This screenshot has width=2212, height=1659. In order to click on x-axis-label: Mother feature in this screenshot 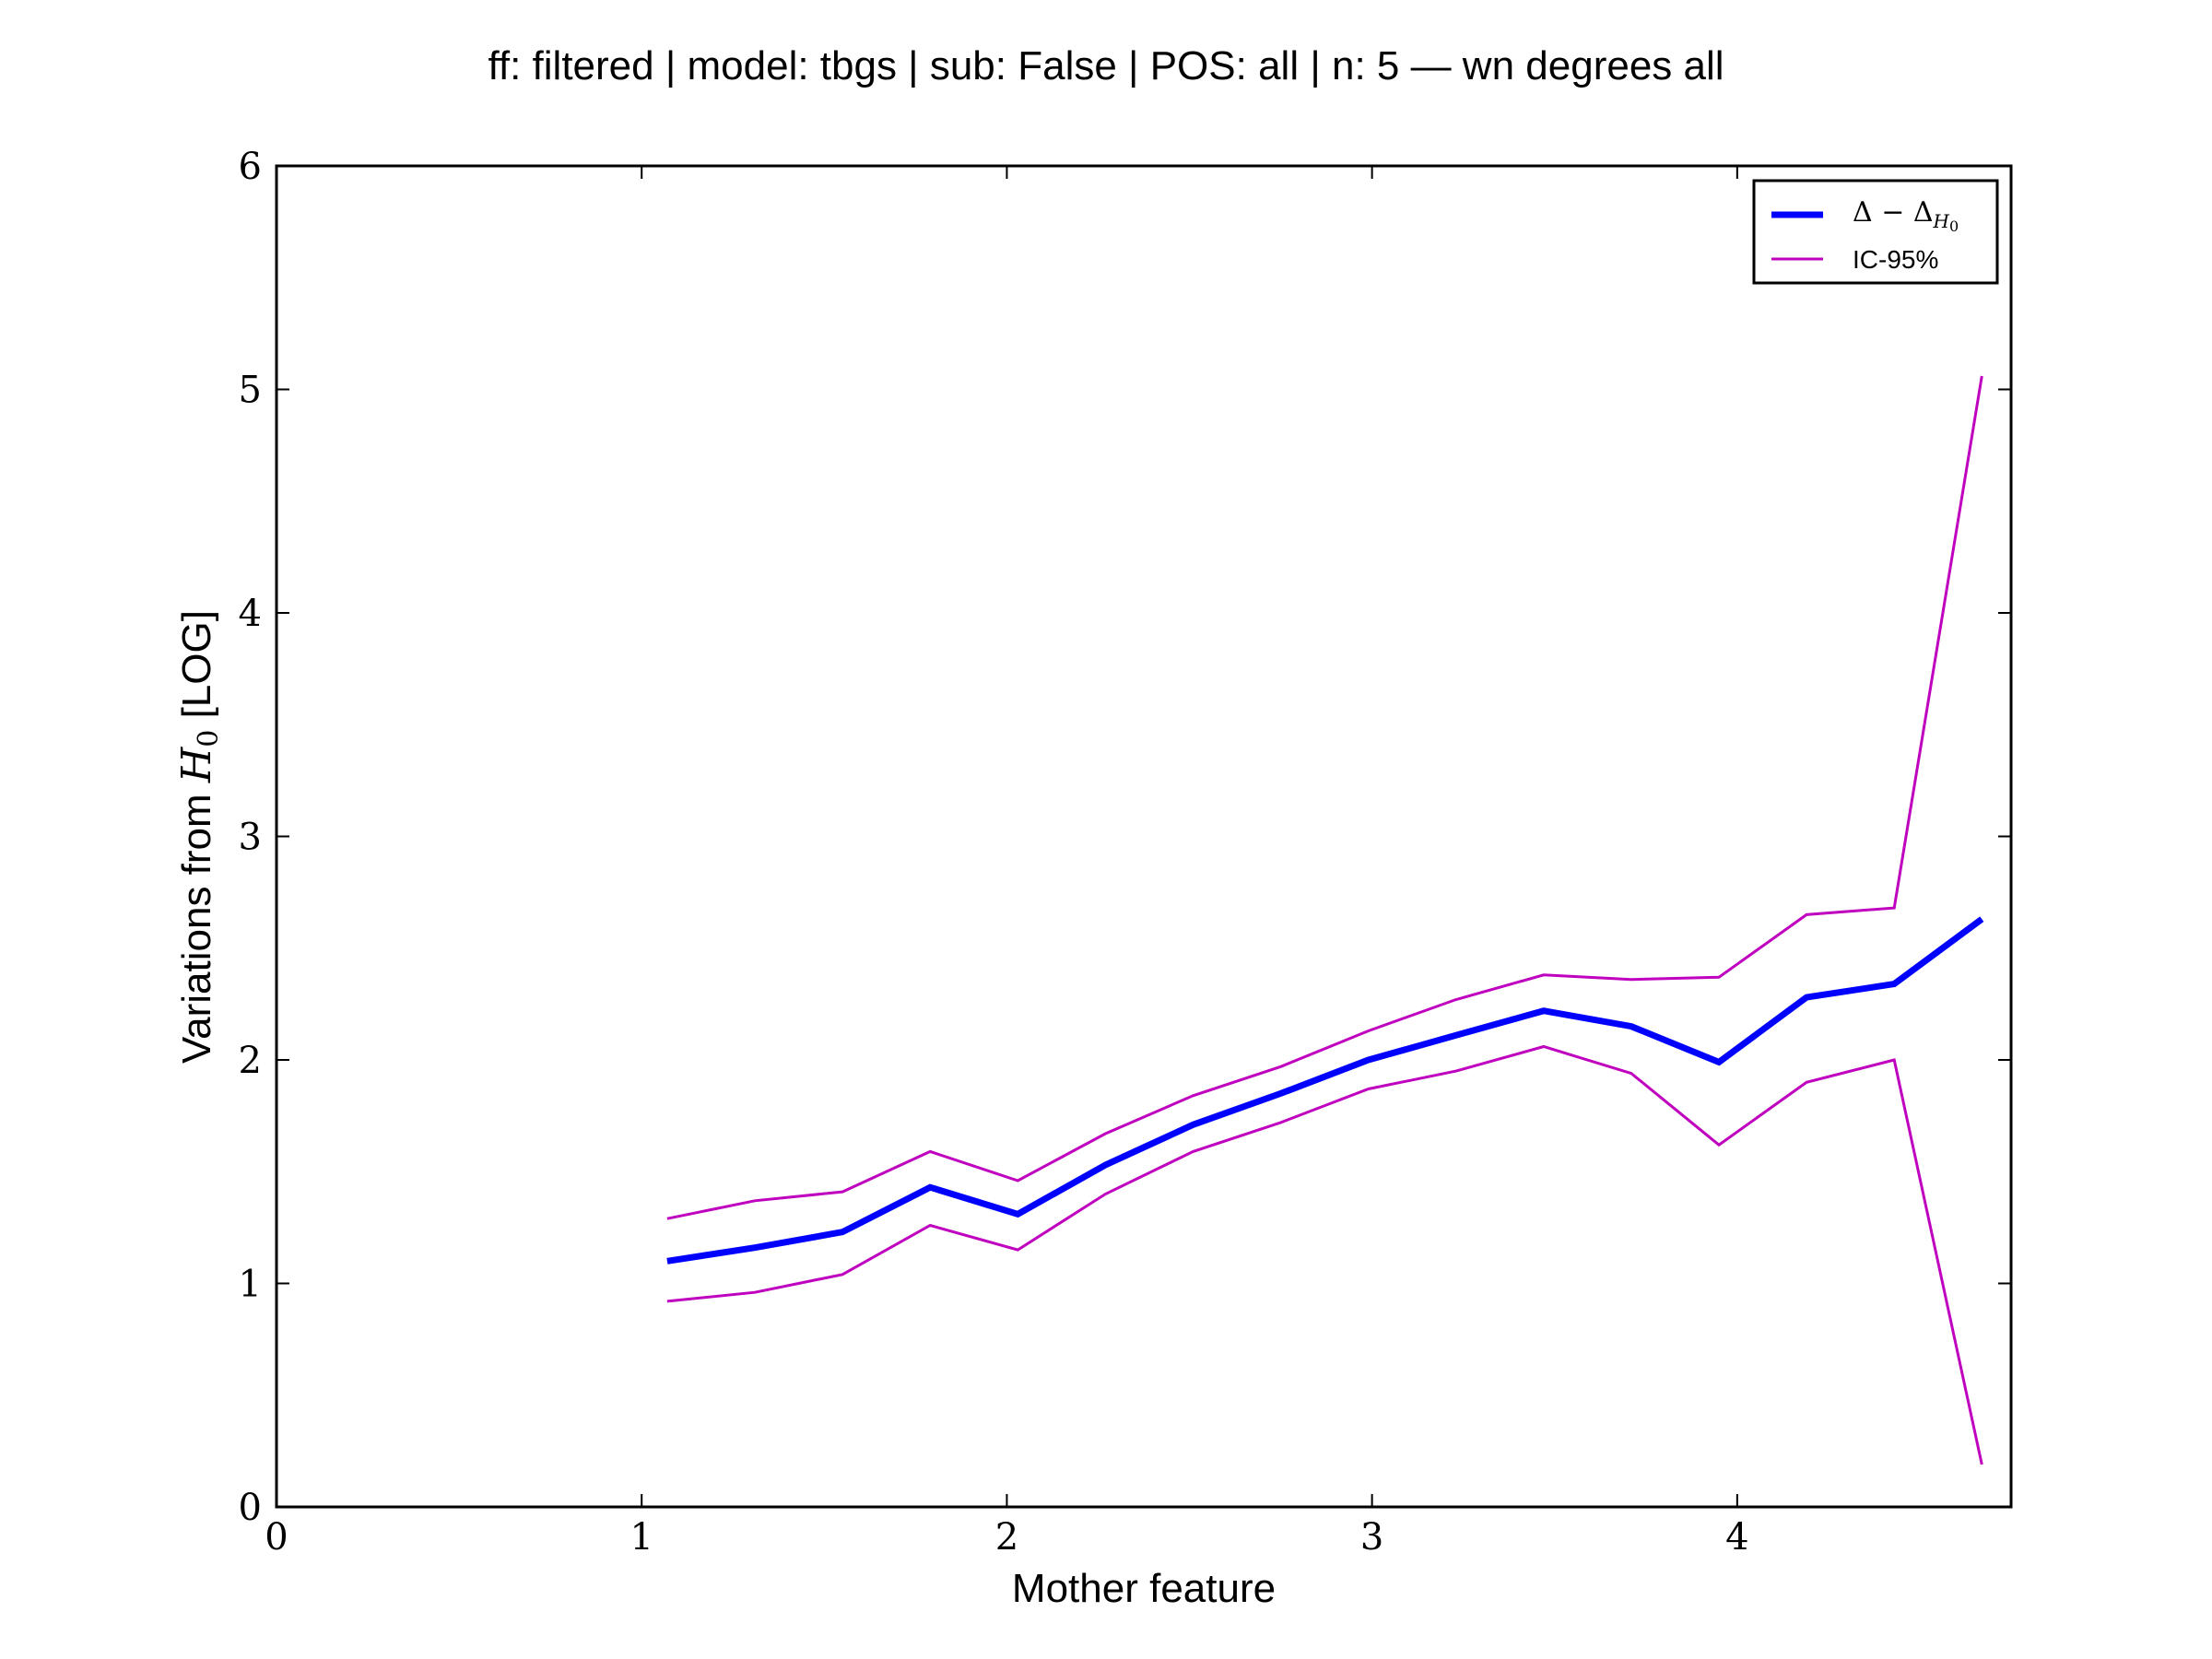, I will do `click(1144, 1588)`.